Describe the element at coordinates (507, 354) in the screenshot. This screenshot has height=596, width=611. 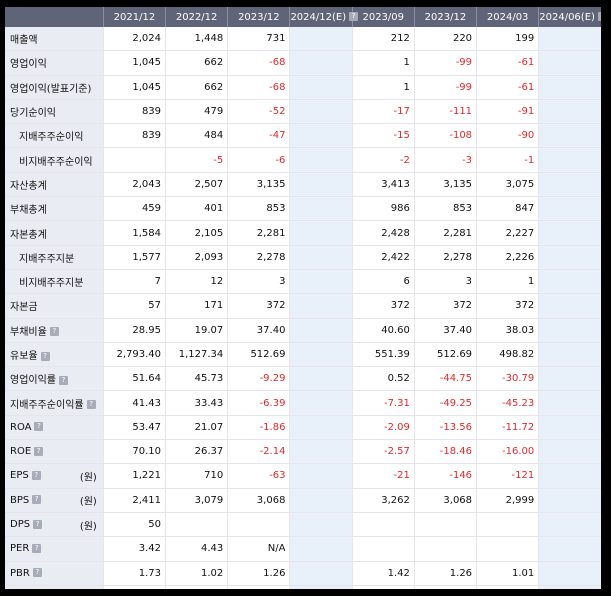
I see `value-cell: 498.82` at that location.